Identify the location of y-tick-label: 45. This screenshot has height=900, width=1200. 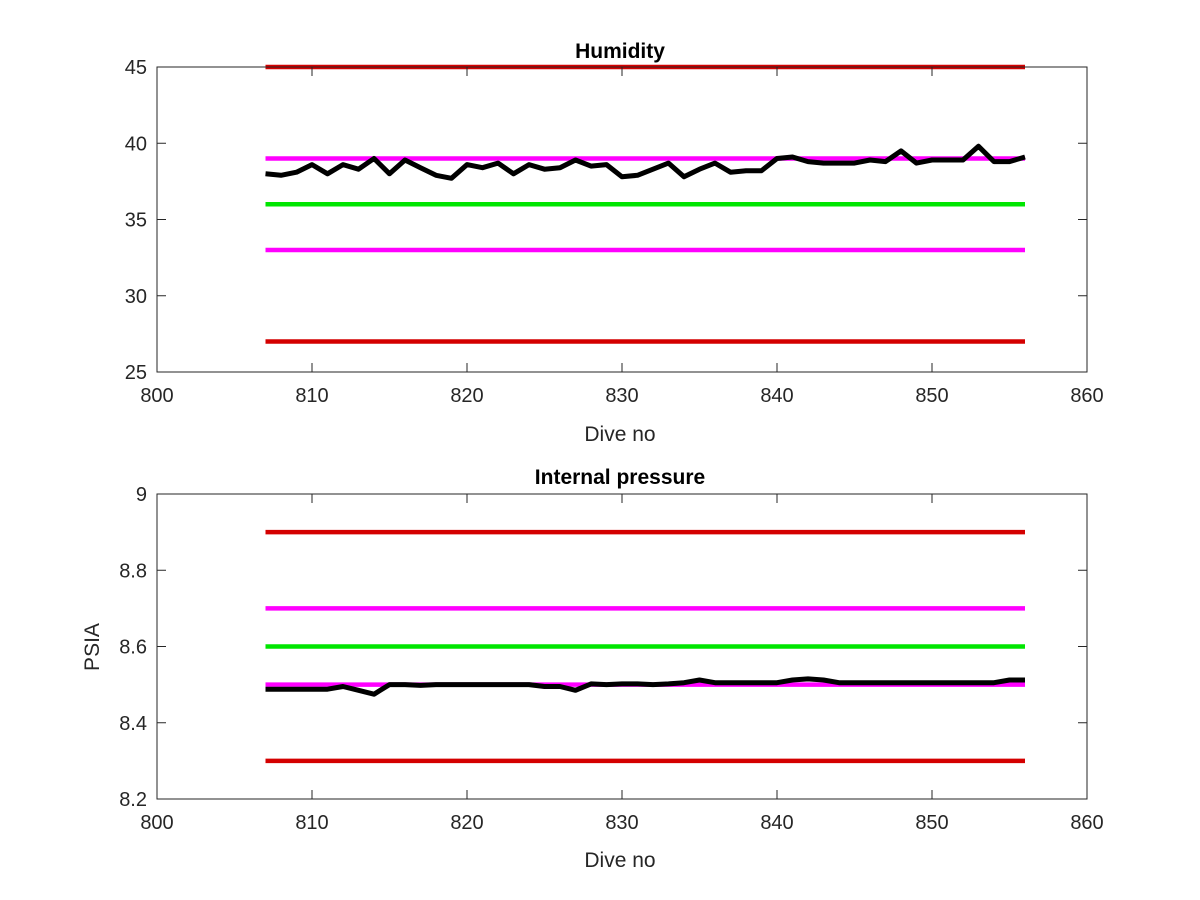
(136, 68).